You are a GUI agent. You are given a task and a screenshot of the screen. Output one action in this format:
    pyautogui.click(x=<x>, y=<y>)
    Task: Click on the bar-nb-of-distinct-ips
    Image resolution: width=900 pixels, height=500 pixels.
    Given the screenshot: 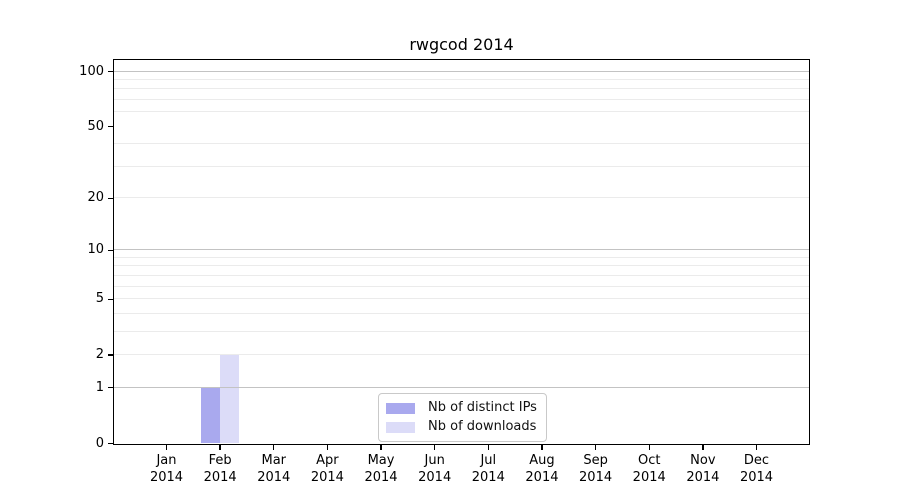 What is the action you would take?
    pyautogui.click(x=210, y=415)
    